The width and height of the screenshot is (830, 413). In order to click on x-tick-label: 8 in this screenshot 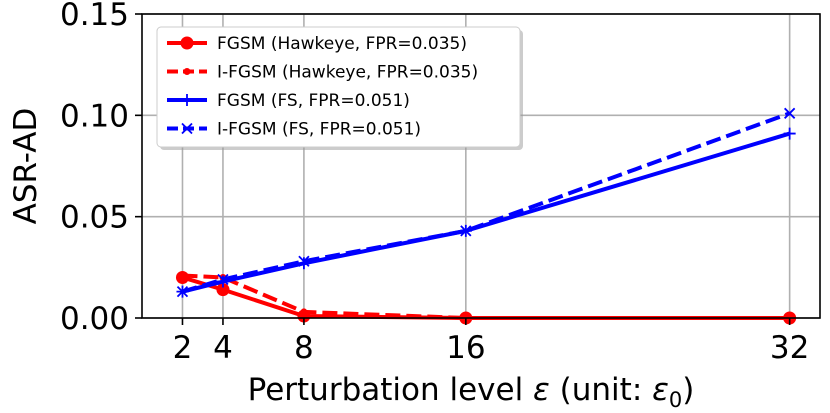, I will do `click(304, 348)`.